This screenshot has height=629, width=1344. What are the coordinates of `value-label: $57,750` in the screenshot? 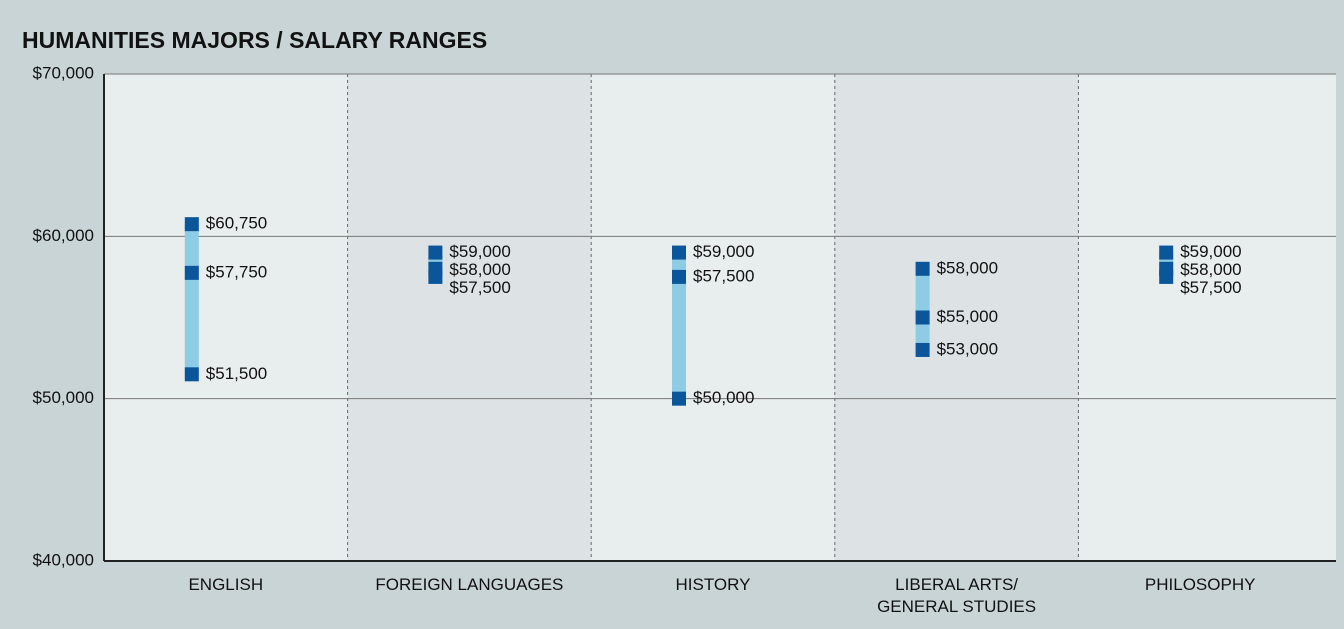 It's located at (236, 271).